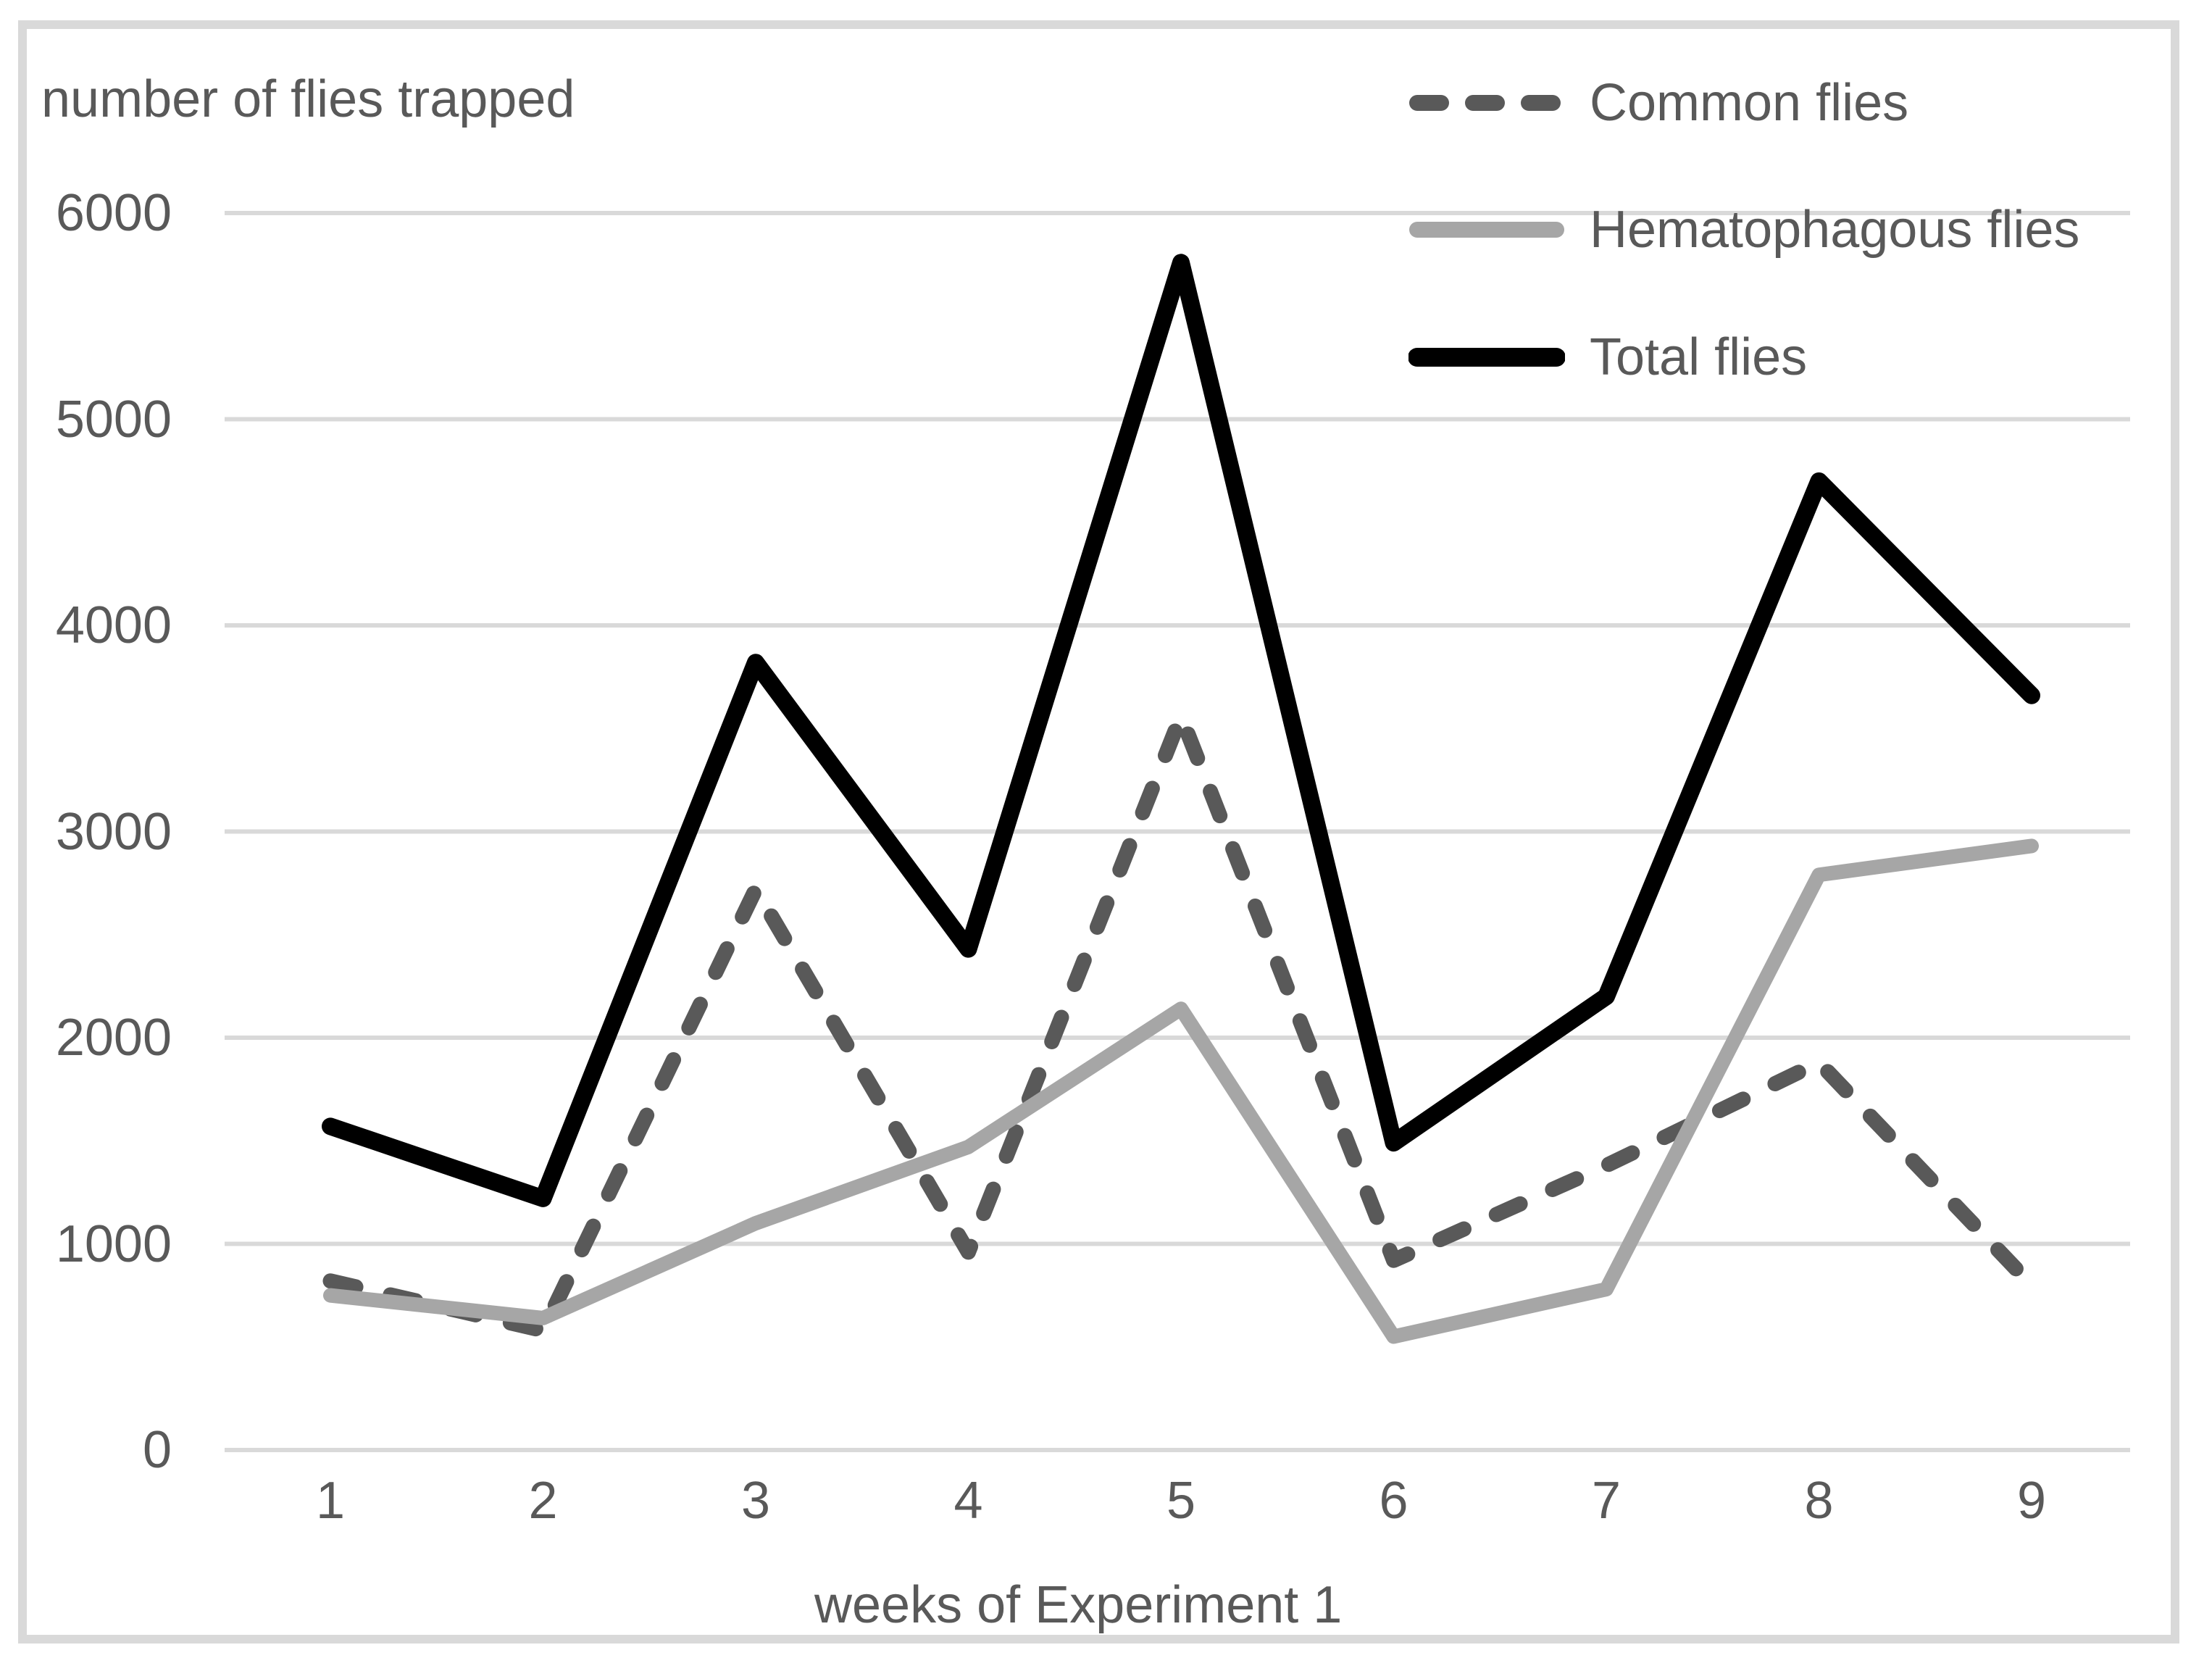 This screenshot has width=2212, height=1679. Describe the element at coordinates (1393, 1501) in the screenshot. I see `x-tick-label: 6` at that location.